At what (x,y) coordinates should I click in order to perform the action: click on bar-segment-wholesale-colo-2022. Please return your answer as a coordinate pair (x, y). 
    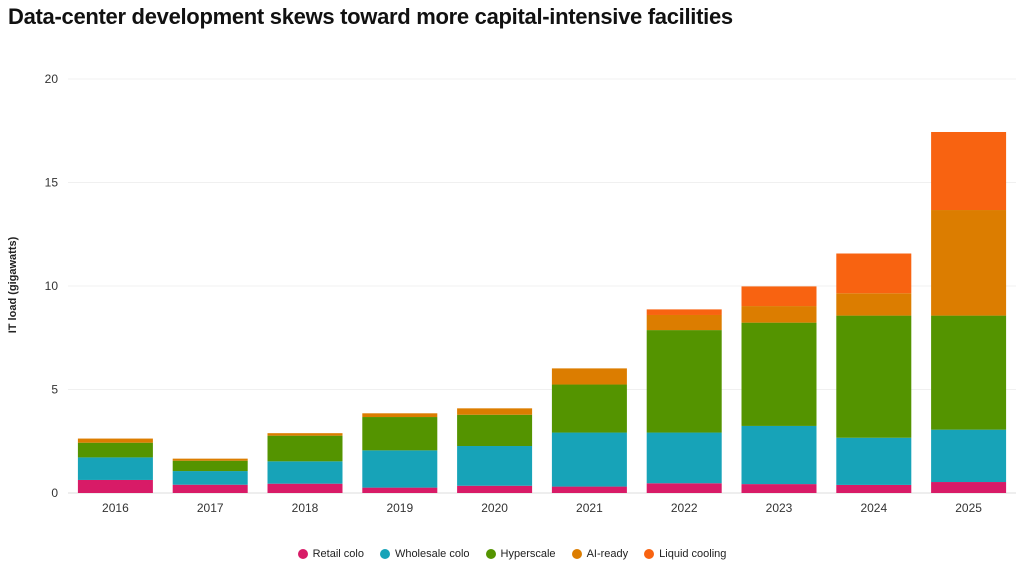
    Looking at the image, I should click on (684, 458).